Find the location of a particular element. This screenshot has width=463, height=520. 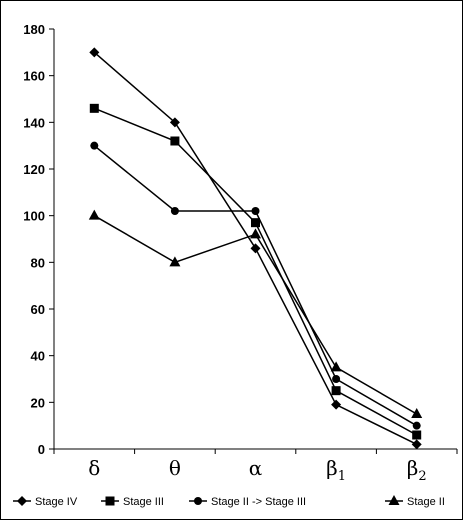

y-tick-label: 20 is located at coordinates (38, 402).